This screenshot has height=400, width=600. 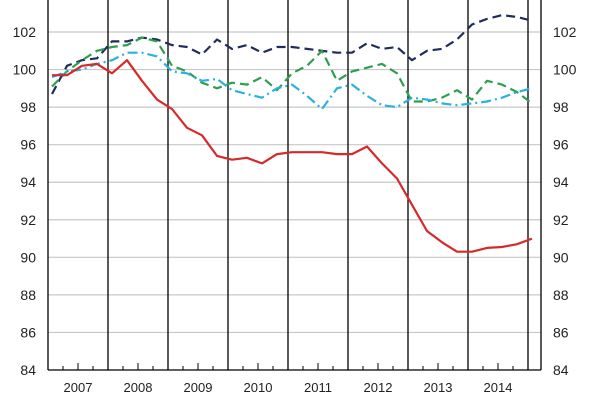 I want to click on y-tick-label-right: 102, so click(x=565, y=32).